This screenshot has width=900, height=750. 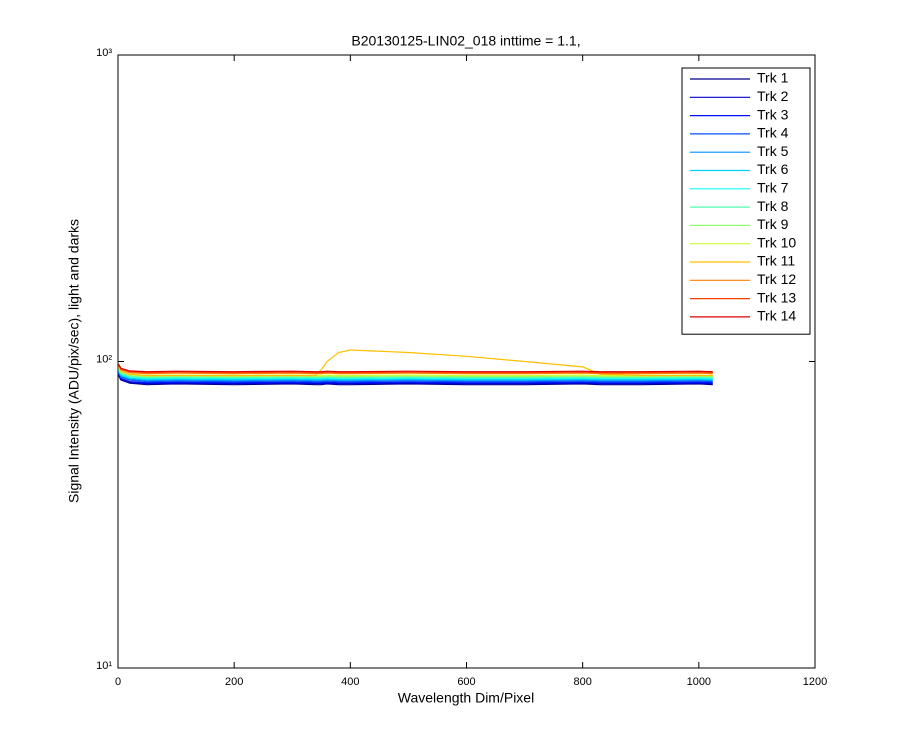 What do you see at coordinates (773, 169) in the screenshot?
I see `legend-label: Trk 6` at bounding box center [773, 169].